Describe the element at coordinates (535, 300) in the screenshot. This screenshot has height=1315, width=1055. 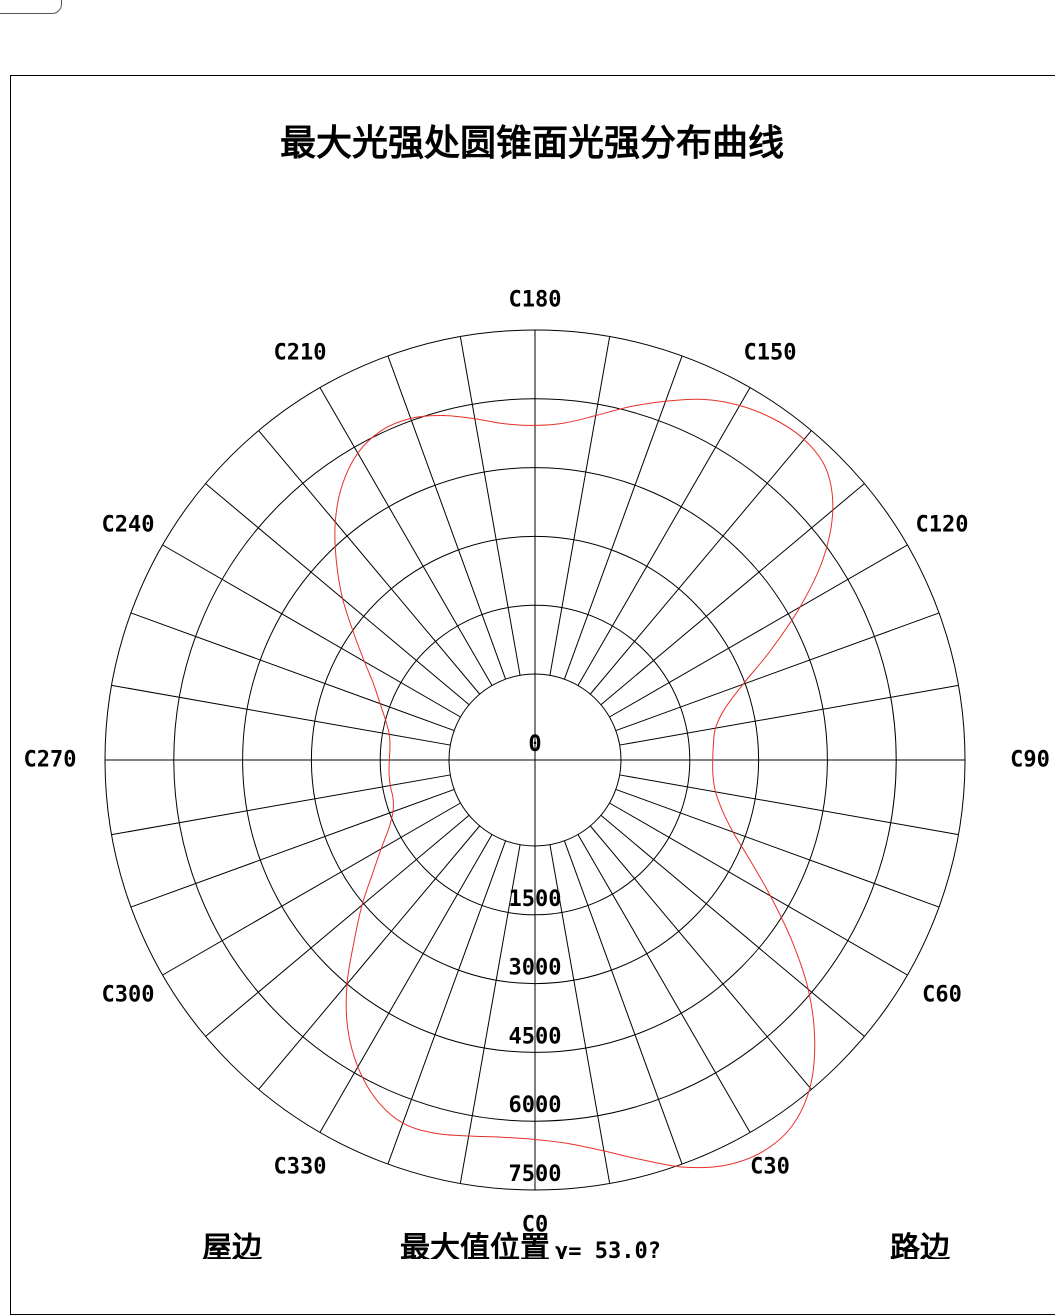
I see `angle-label-C180: C180` at that location.